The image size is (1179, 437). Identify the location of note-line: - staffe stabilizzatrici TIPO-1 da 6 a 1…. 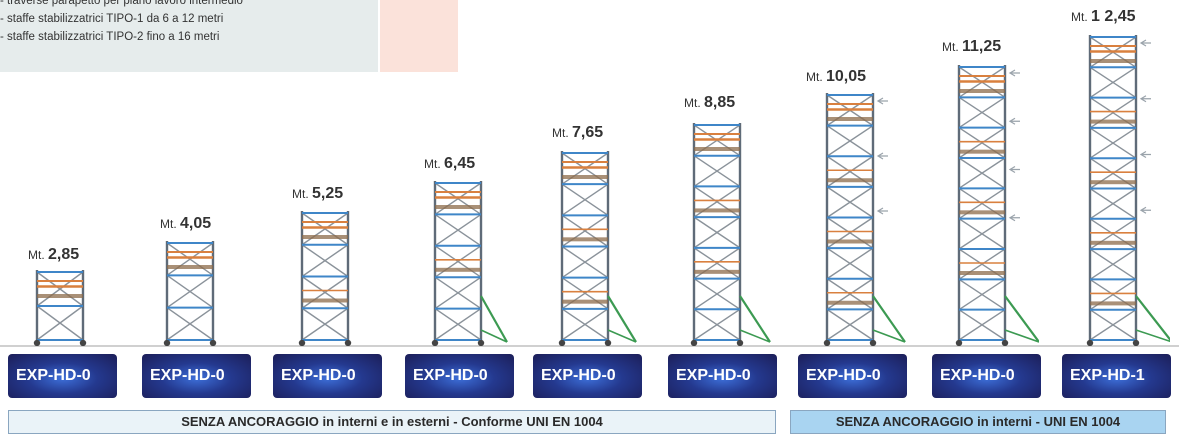
(112, 19).